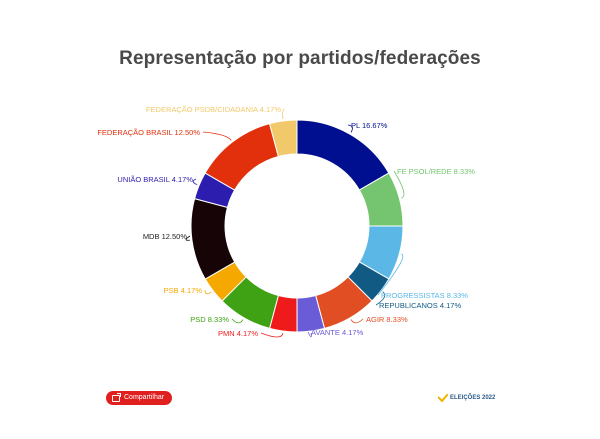  Describe the element at coordinates (369, 125) in the screenshot. I see `slice-label: PL 16.67%` at that location.